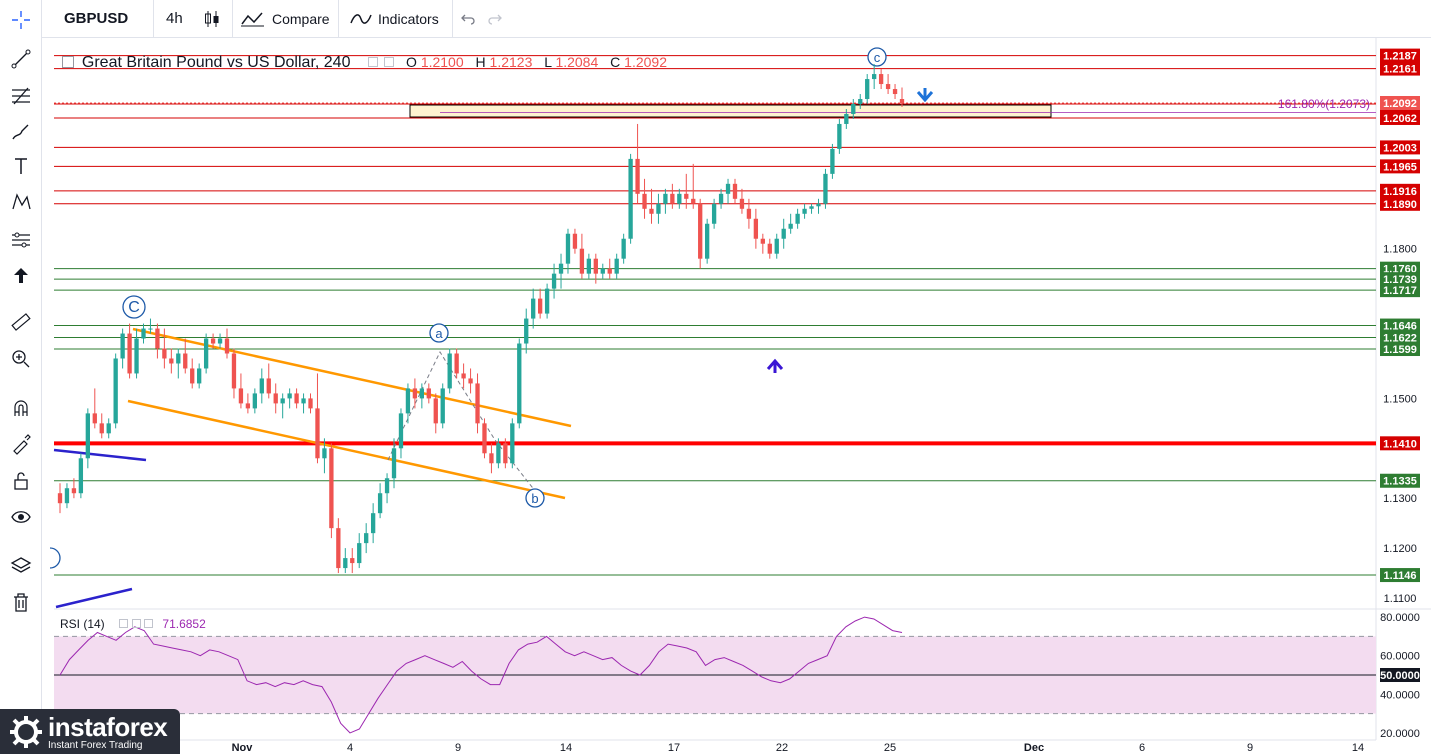 The height and width of the screenshot is (754, 1431). What do you see at coordinates (480, 62) in the screenshot?
I see `high-label: H` at bounding box center [480, 62].